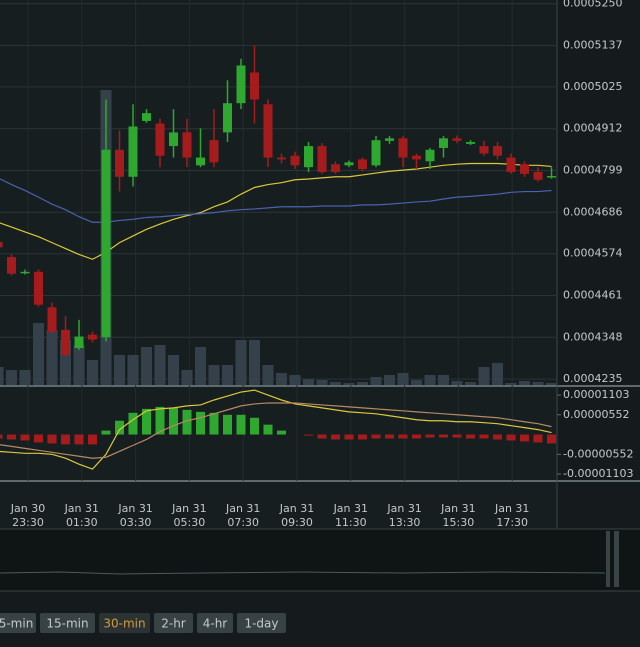 The height and width of the screenshot is (647, 640). What do you see at coordinates (596, 414) in the screenshot?
I see `macd-tick-label: 0.00000552` at bounding box center [596, 414].